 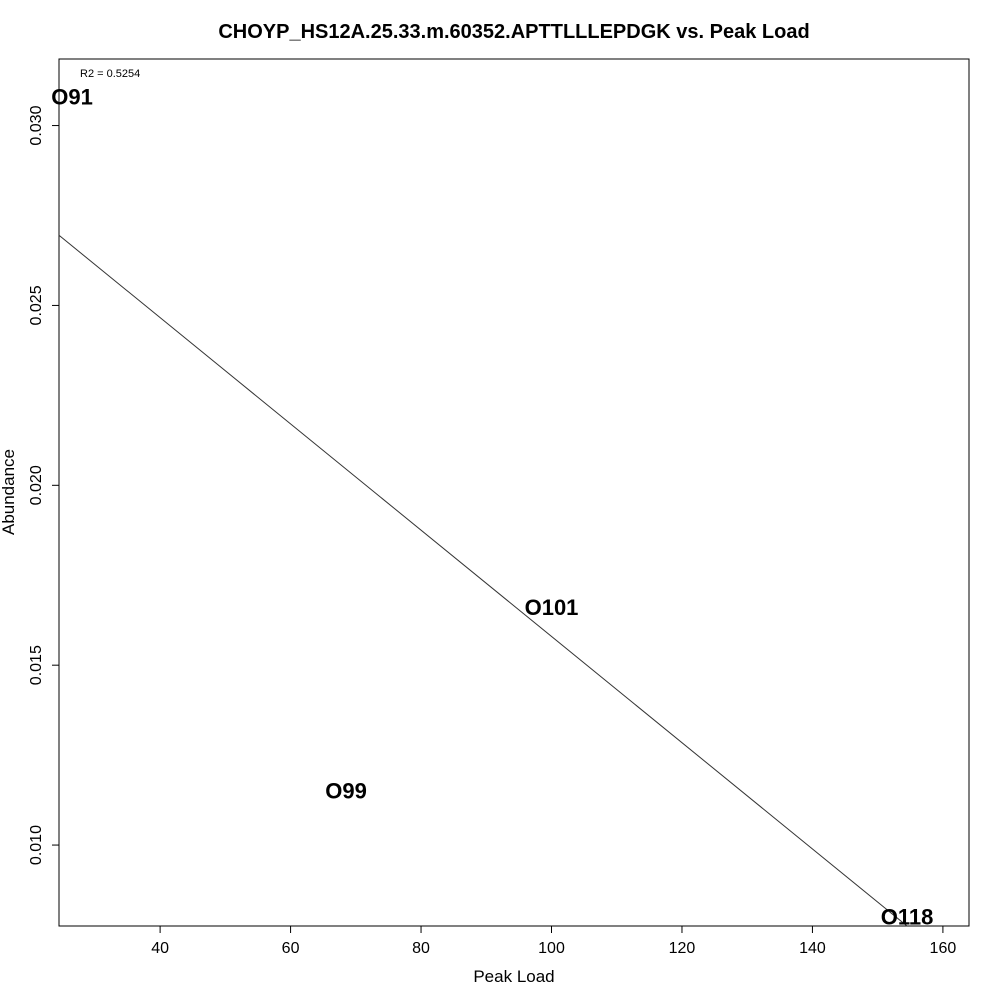 What do you see at coordinates (907, 917) in the screenshot?
I see `data-point-label: O118` at bounding box center [907, 917].